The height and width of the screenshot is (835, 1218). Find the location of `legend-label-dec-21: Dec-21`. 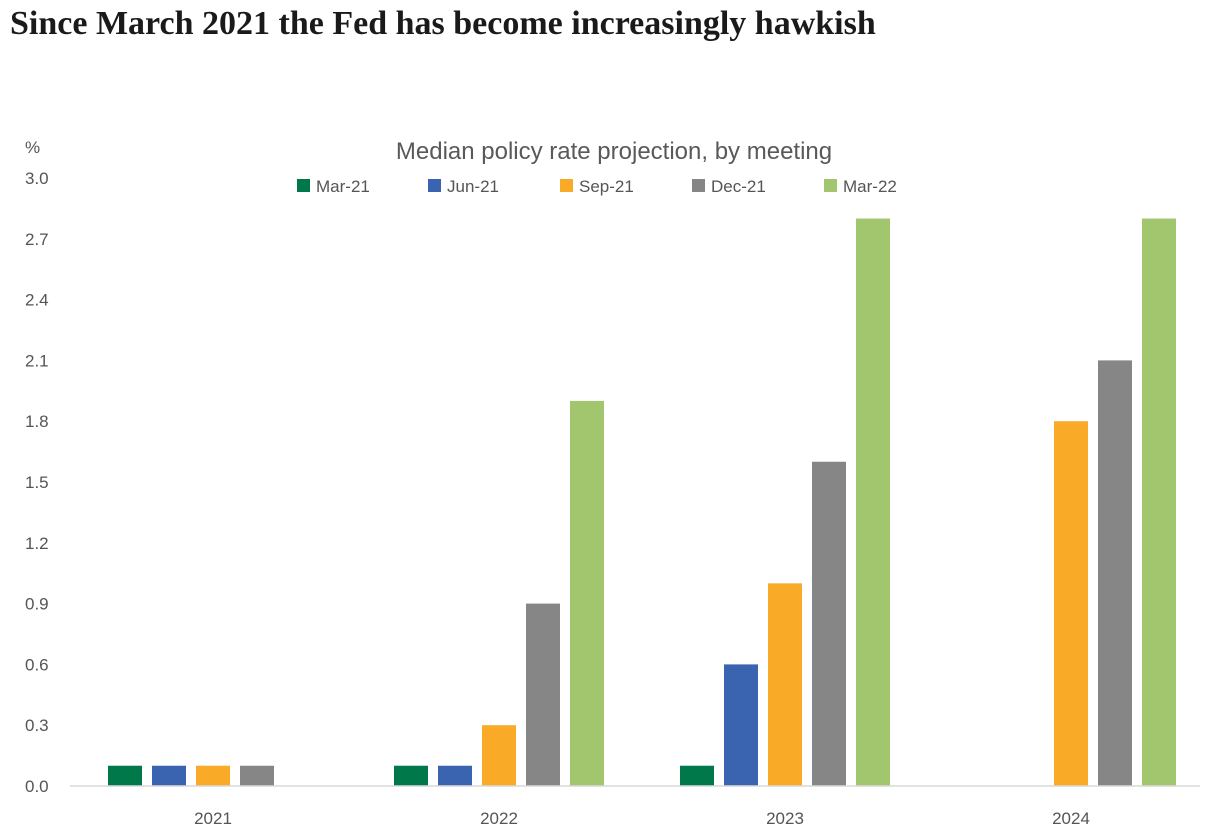

legend-label-dec-21: Dec-21 is located at coordinates (738, 186).